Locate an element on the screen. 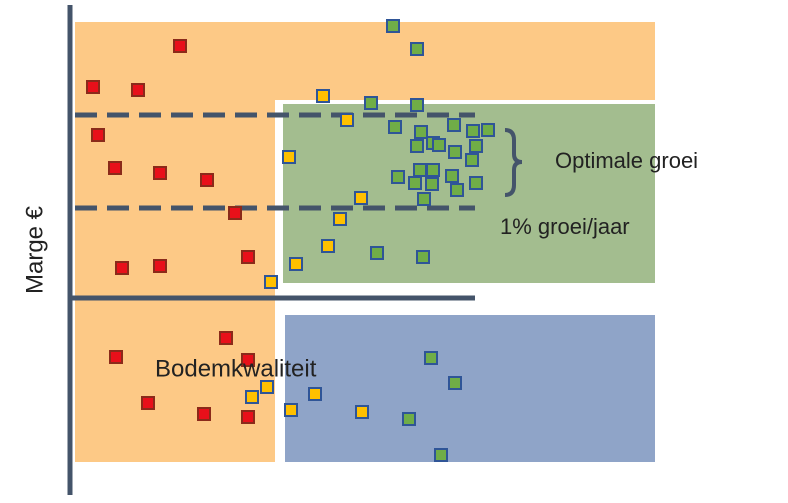 This screenshot has height=503, width=788. bracket is located at coordinates (513, 162).